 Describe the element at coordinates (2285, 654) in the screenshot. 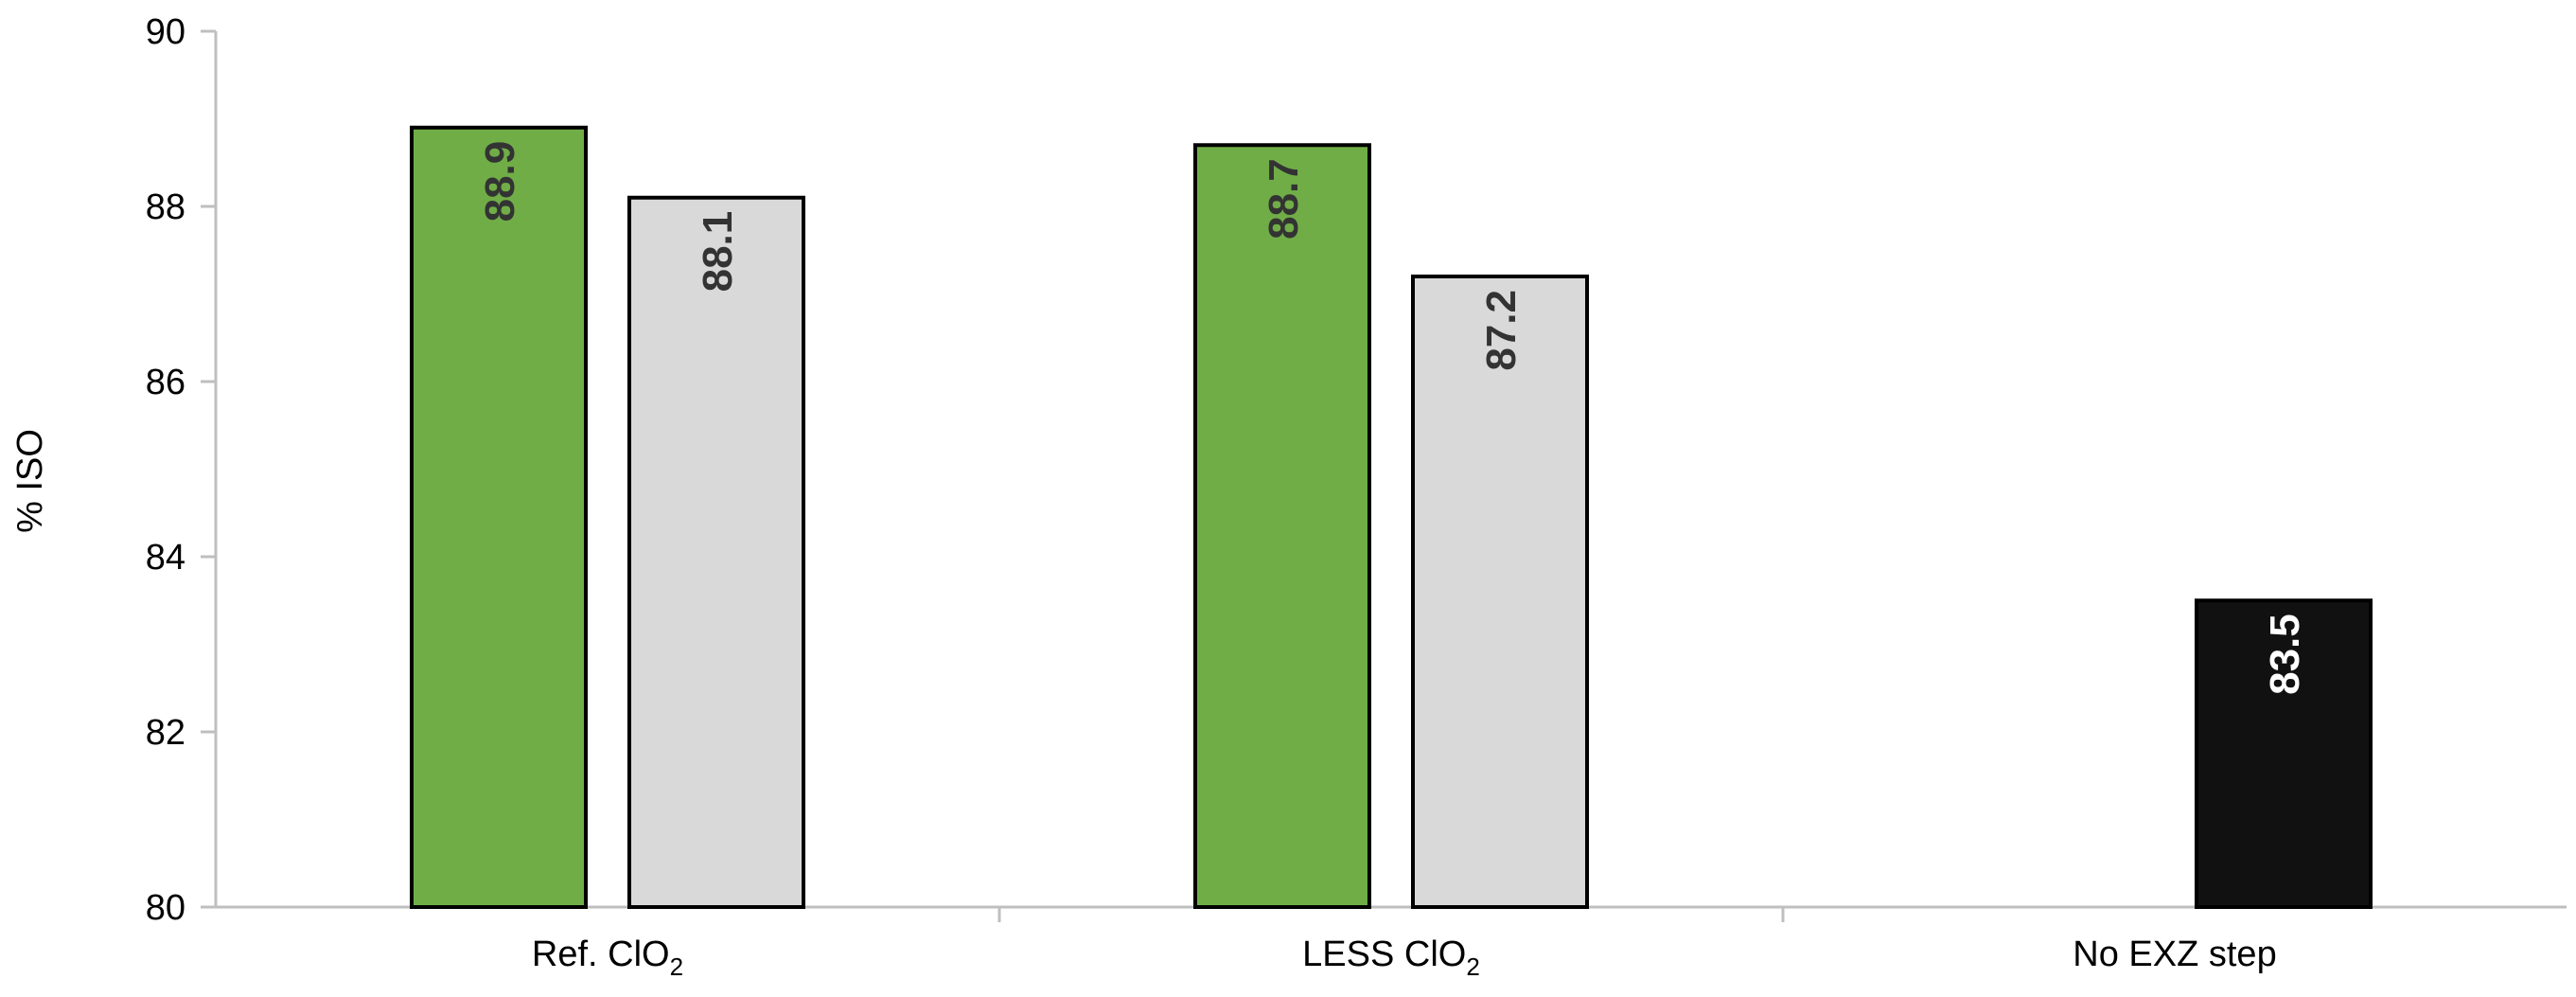

I see `bar-value-label: 83.5` at that location.